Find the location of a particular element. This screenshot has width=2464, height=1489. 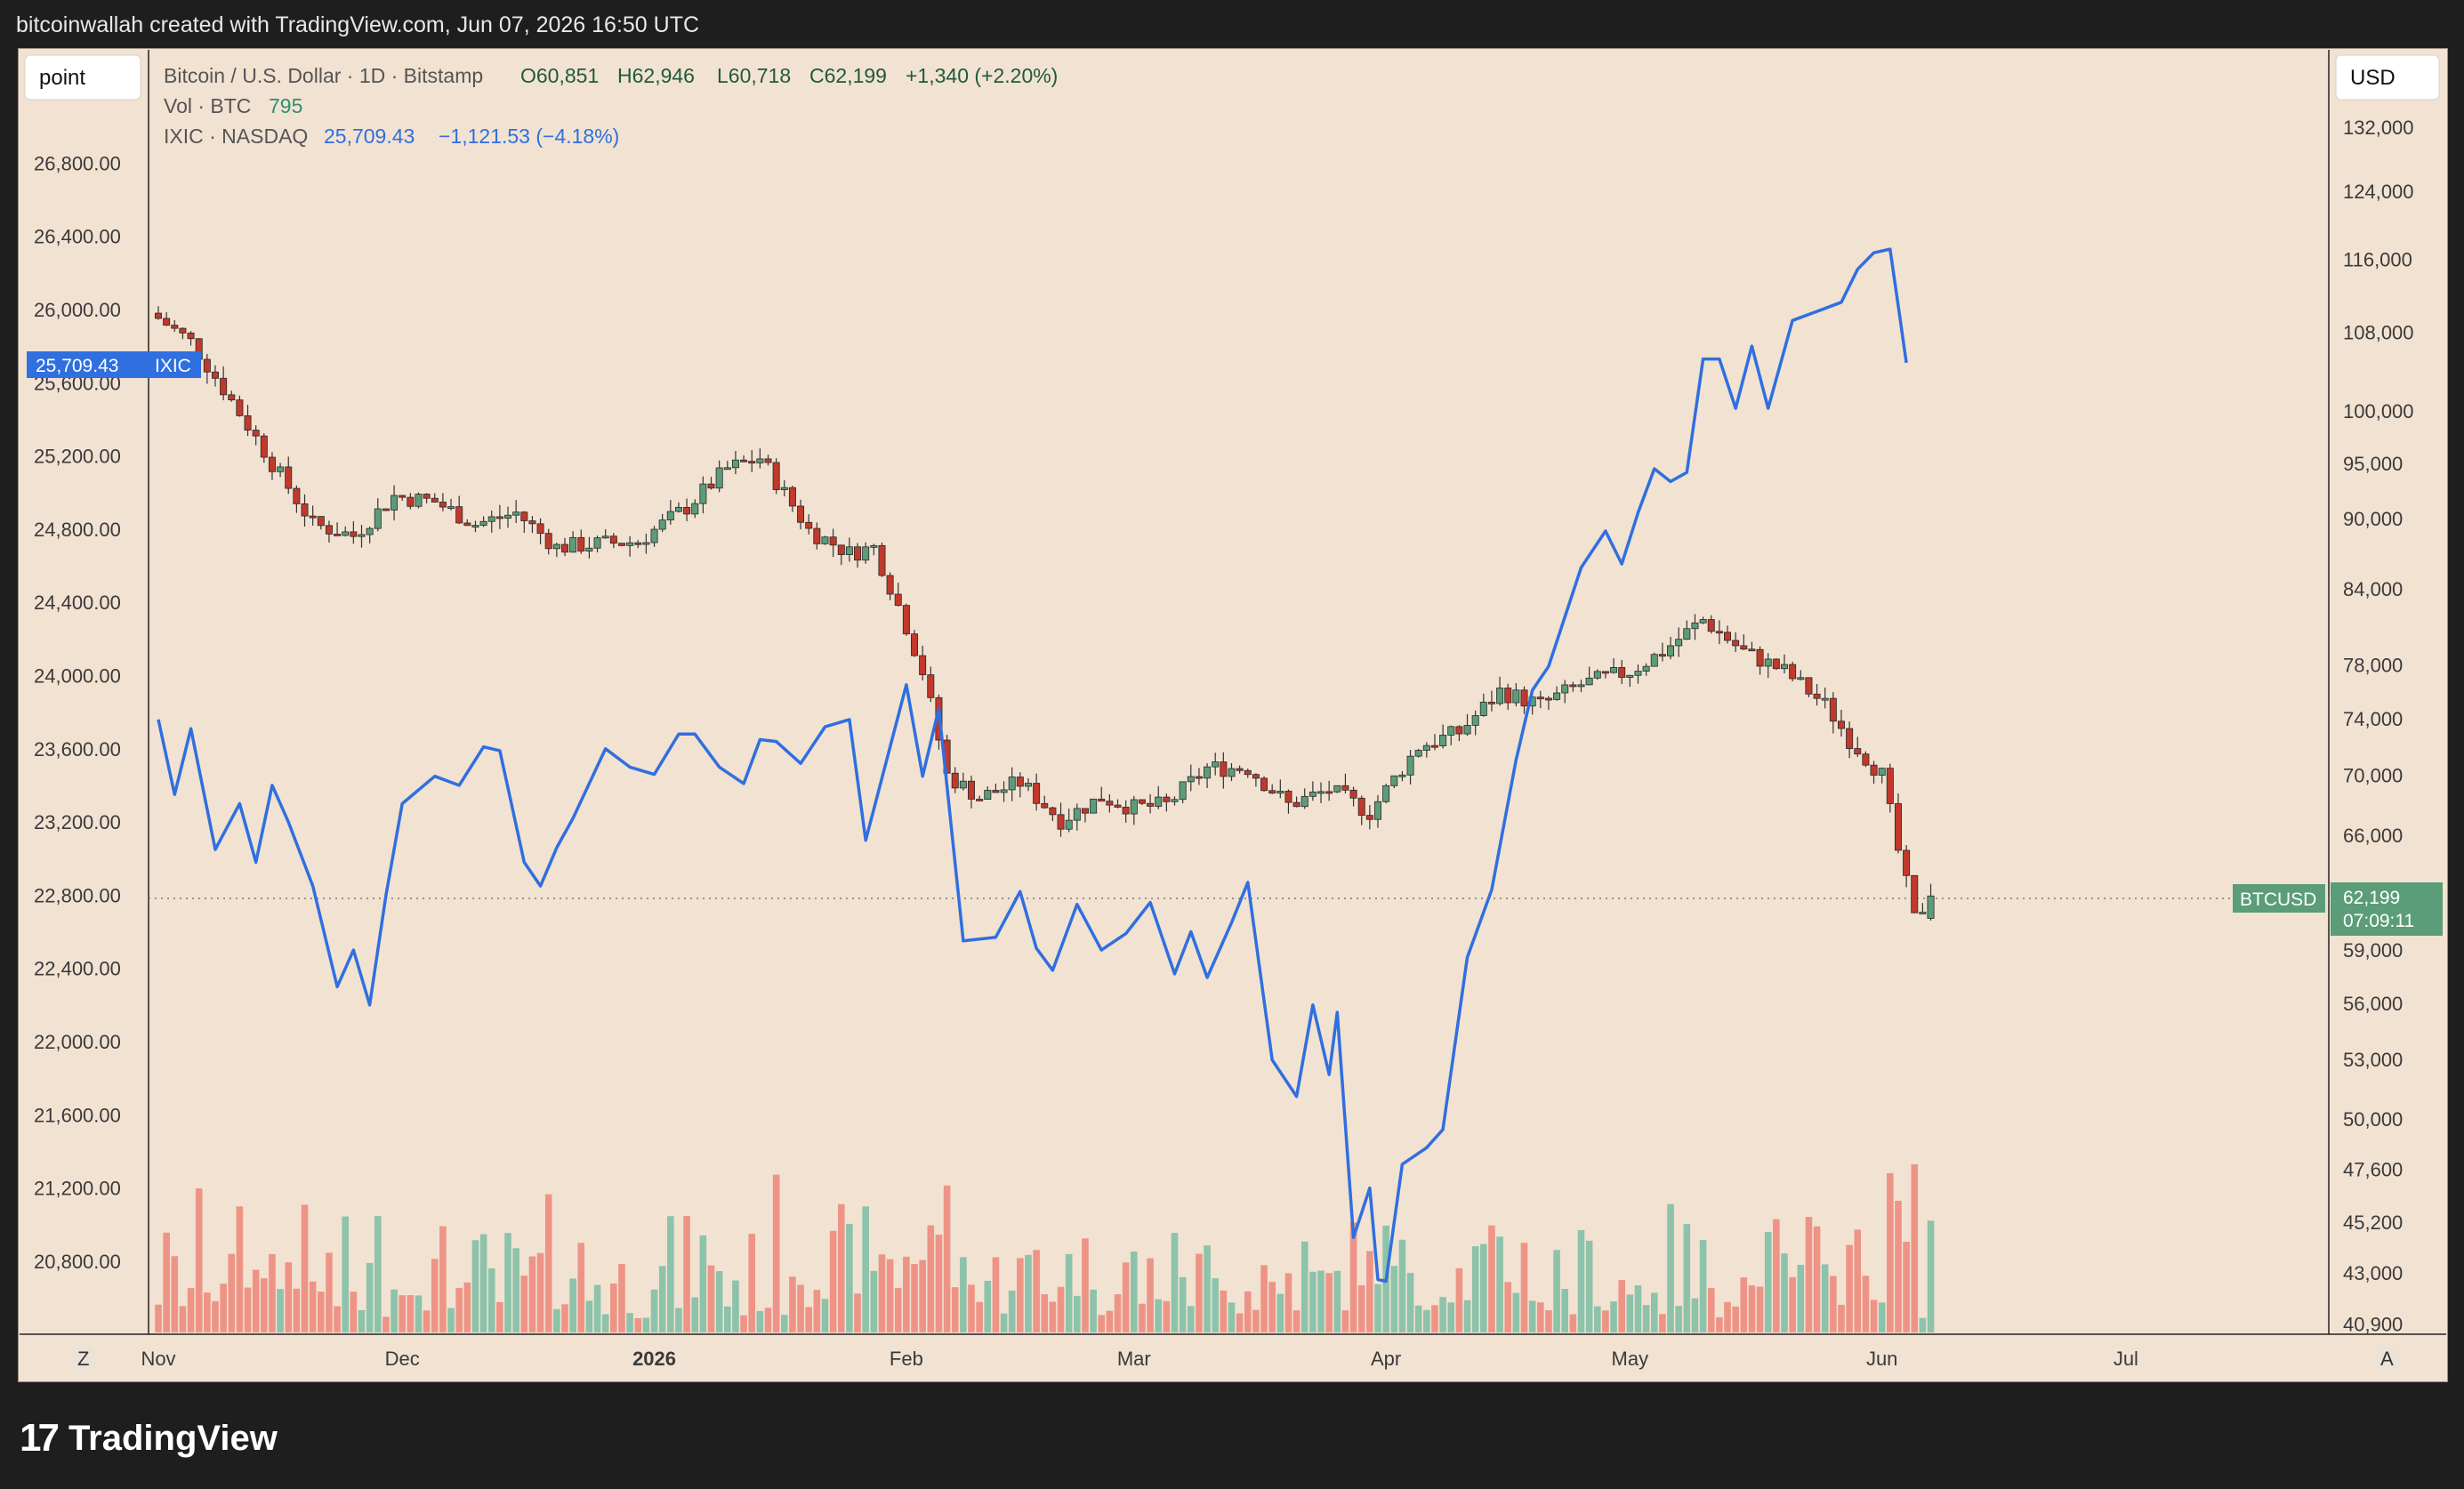

time-tick-label: Jun is located at coordinates (1882, 1359).